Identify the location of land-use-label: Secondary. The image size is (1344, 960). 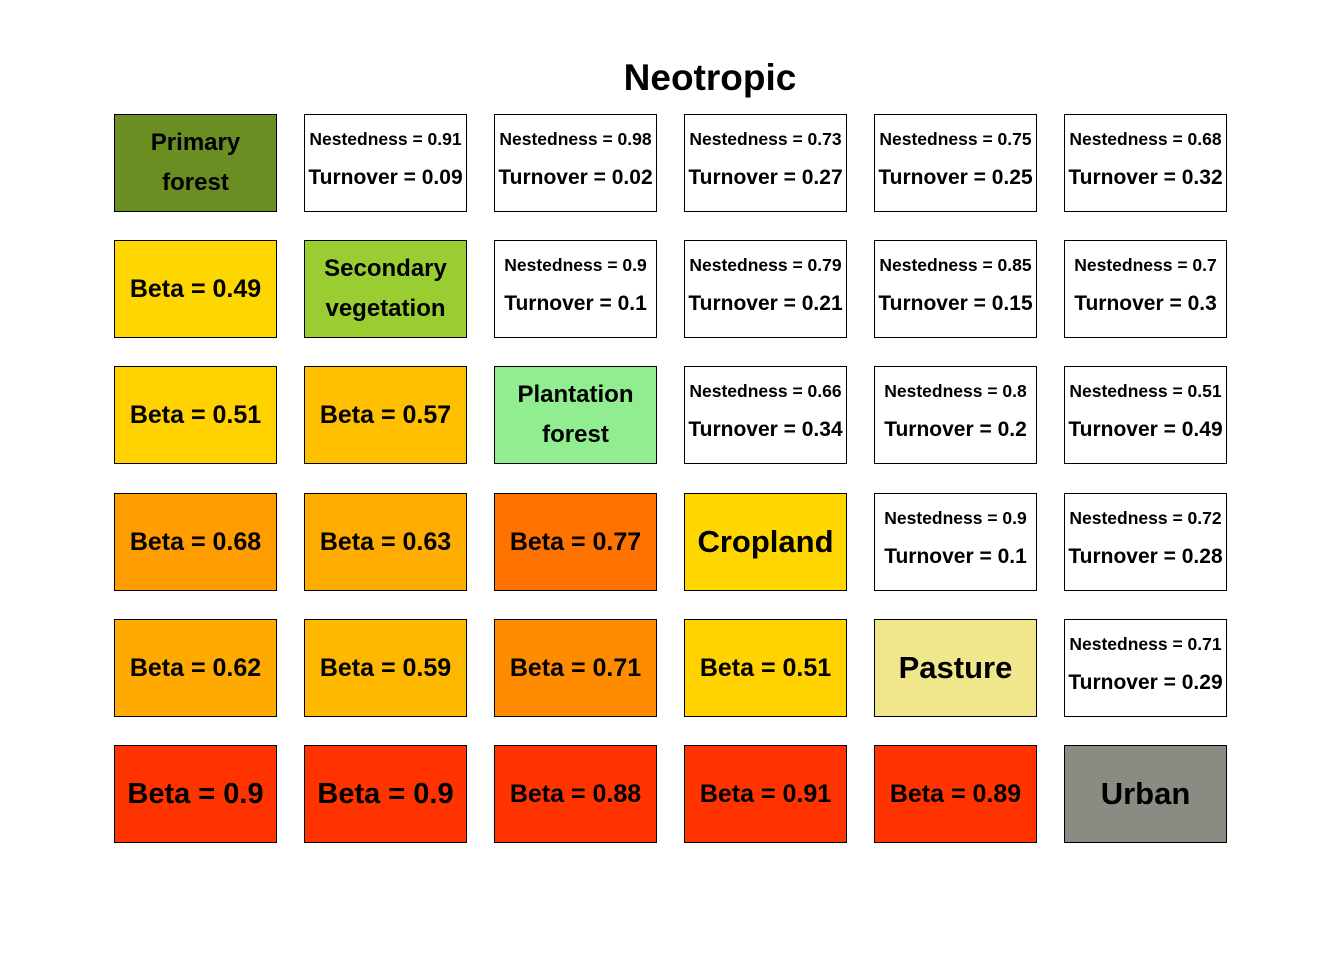
(385, 268).